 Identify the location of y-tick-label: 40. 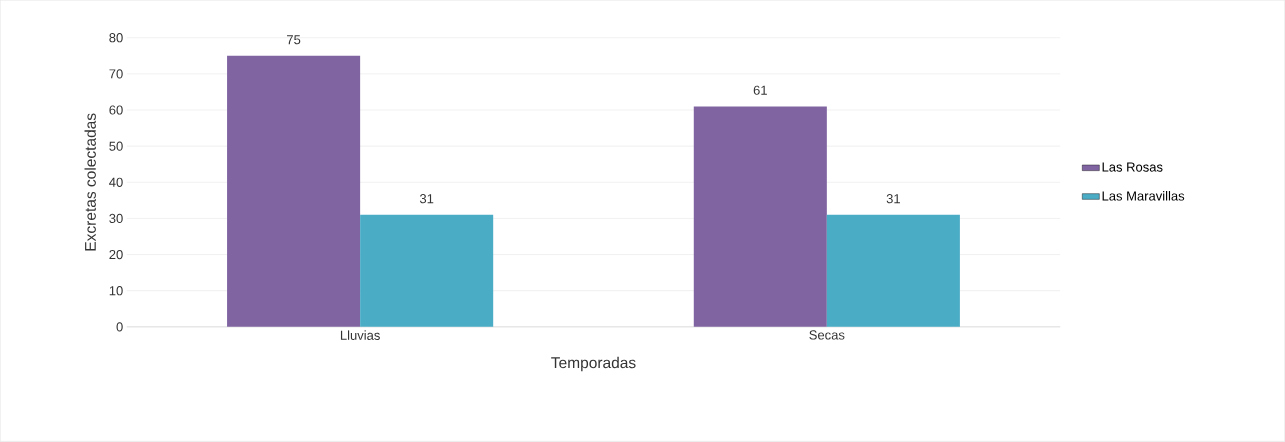
(116, 182).